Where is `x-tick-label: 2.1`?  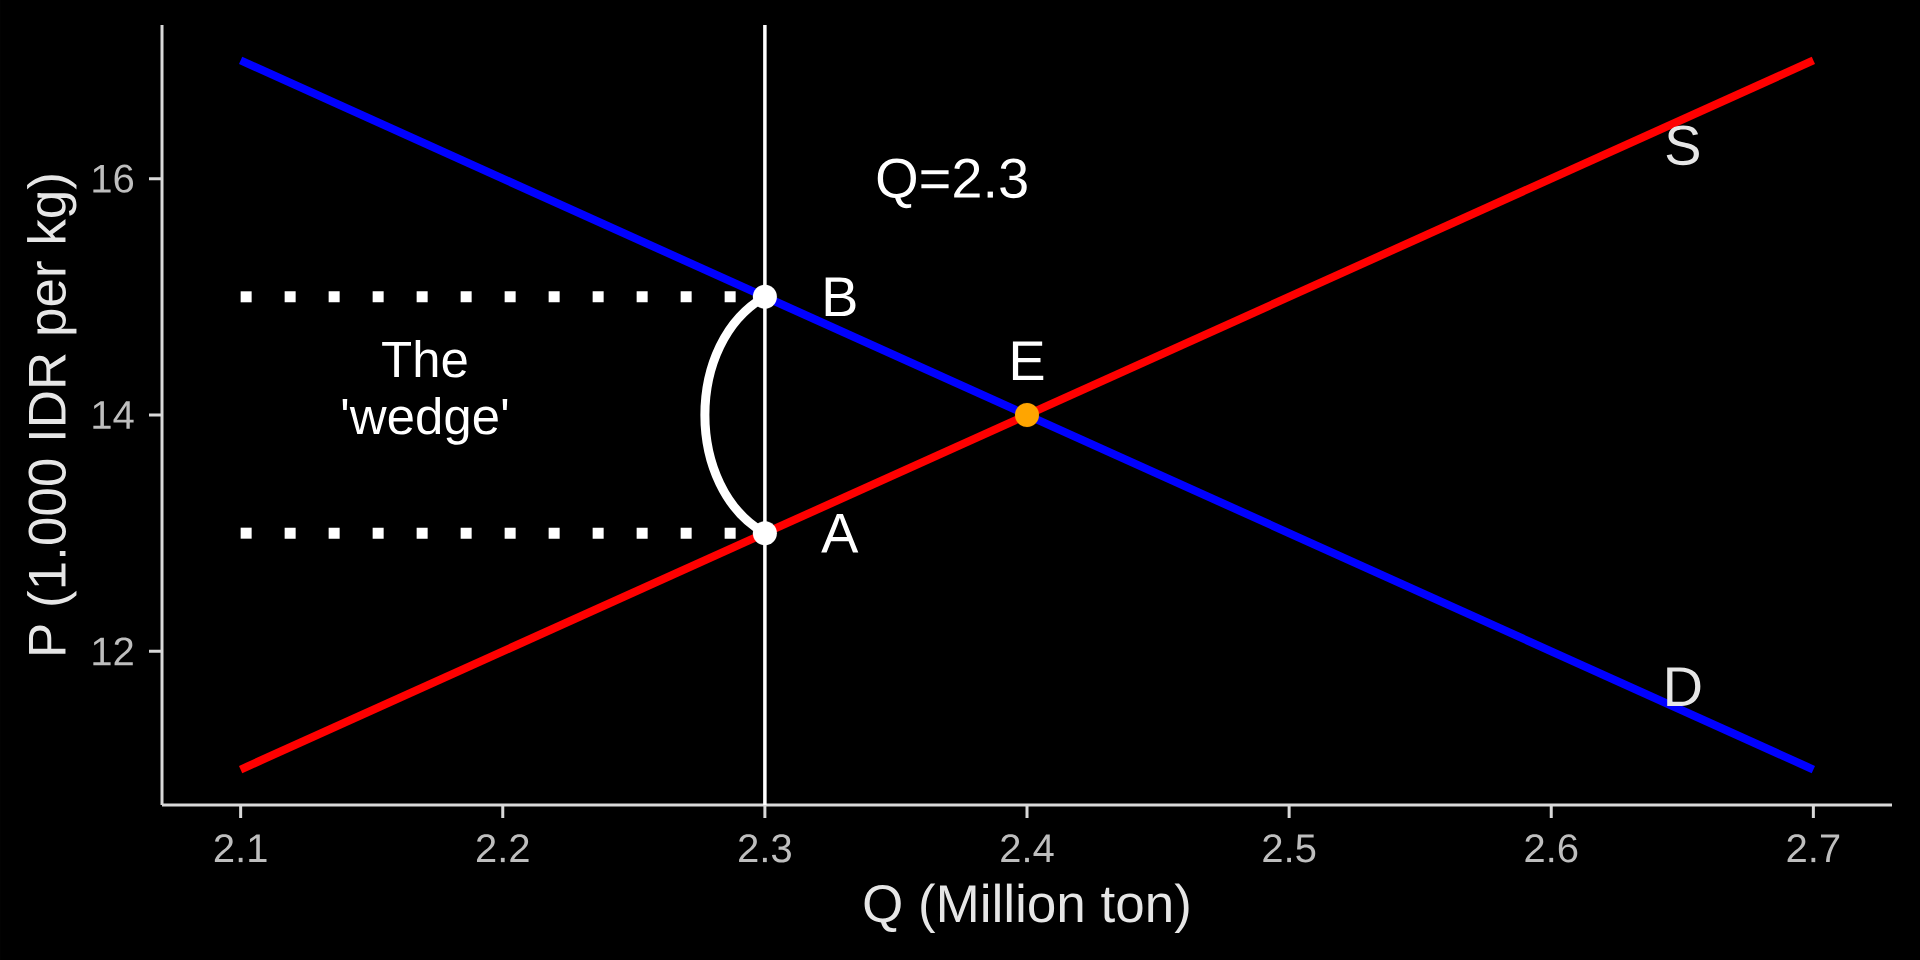
x-tick-label: 2.1 is located at coordinates (240, 848).